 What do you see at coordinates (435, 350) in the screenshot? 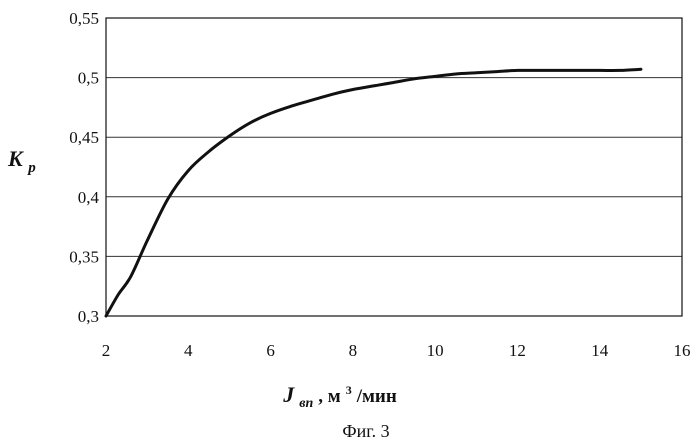
I see `x-tick-label: 10` at bounding box center [435, 350].